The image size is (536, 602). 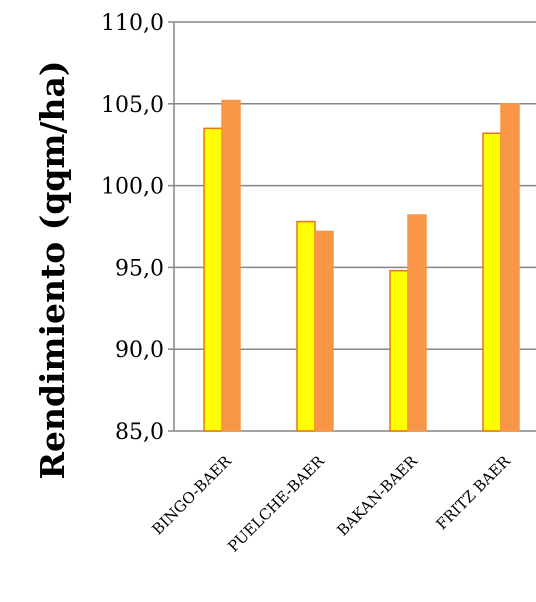 What do you see at coordinates (132, 228) in the screenshot?
I see `y-tick-labels: 85,0 90,0 95,0 100,0 105,0 110,0` at bounding box center [132, 228].